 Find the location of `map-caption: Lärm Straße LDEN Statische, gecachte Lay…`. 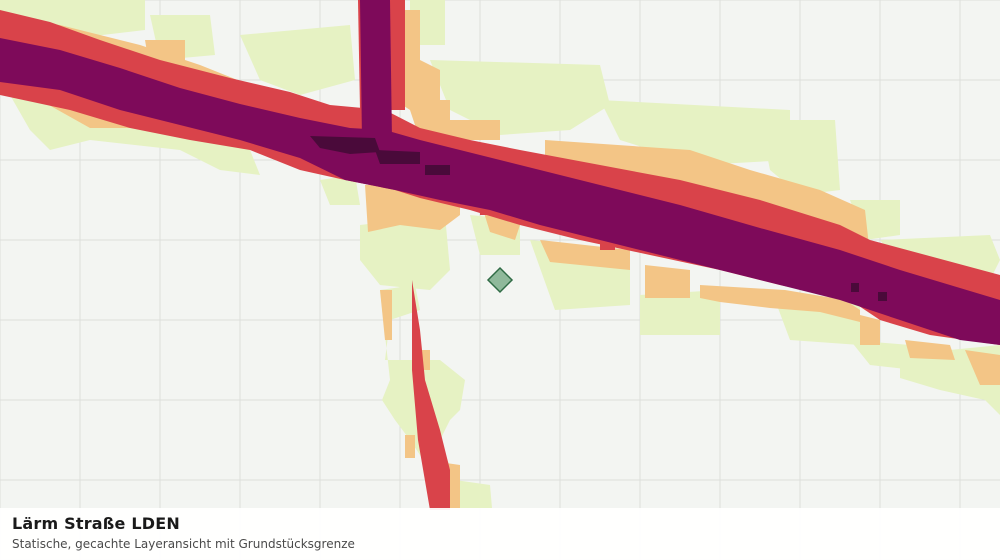

map-caption: Lärm Straße LDEN Statische, gecachte Lay… is located at coordinates (500, 534).